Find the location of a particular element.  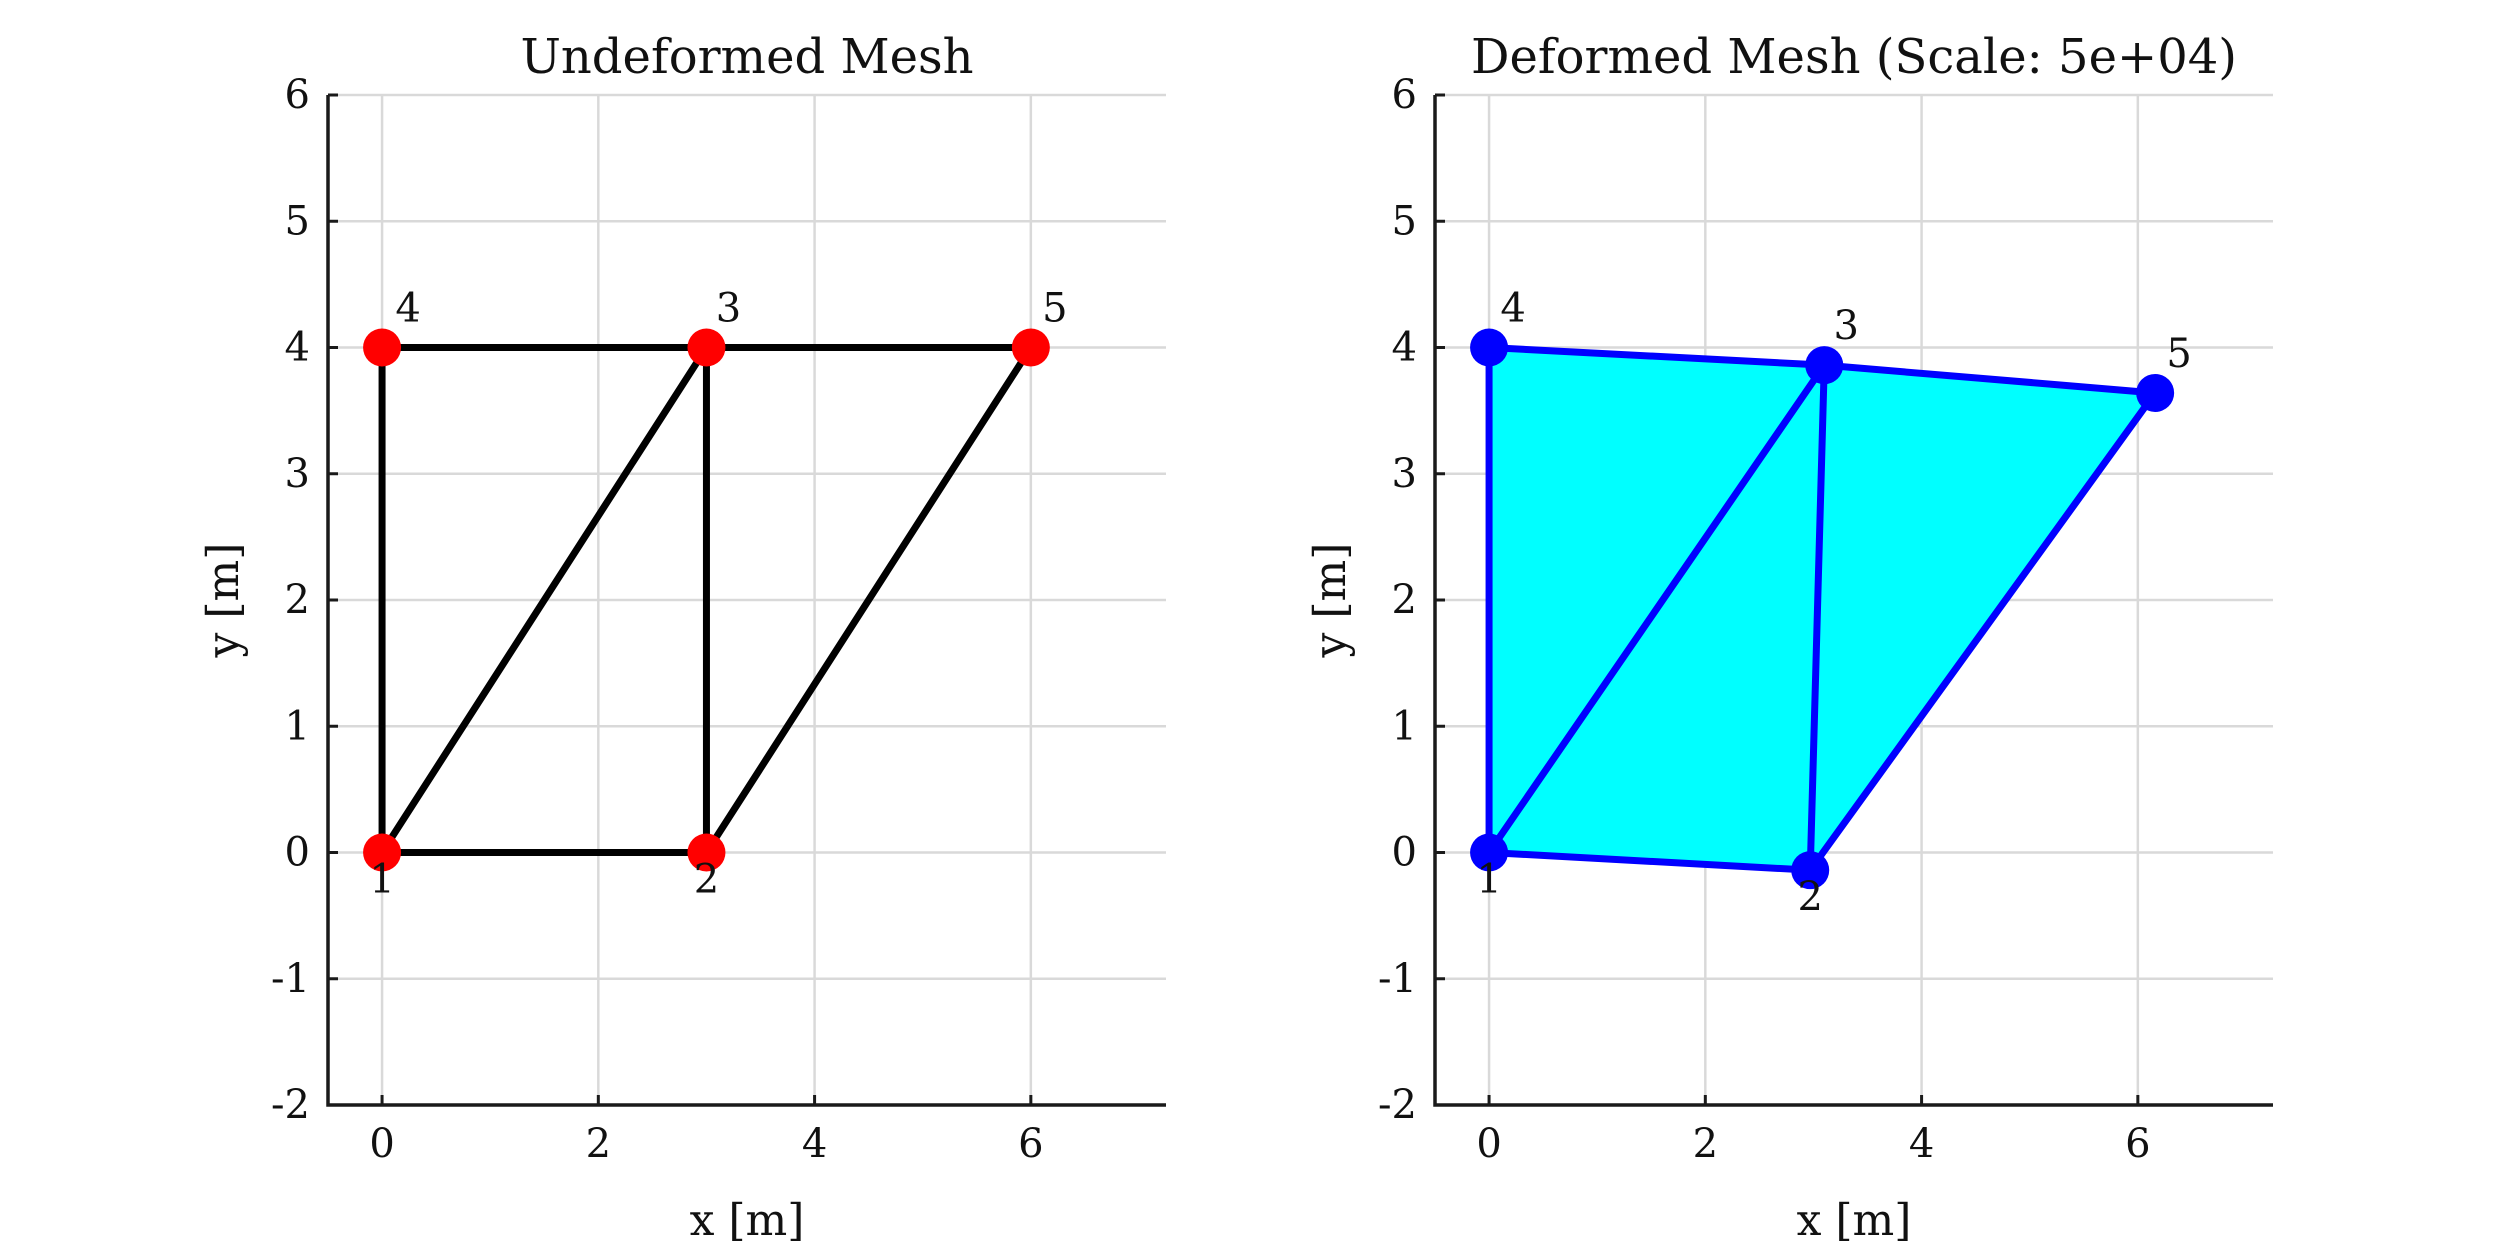

chart-title: Undeformed Mesh is located at coordinates (746, 57).